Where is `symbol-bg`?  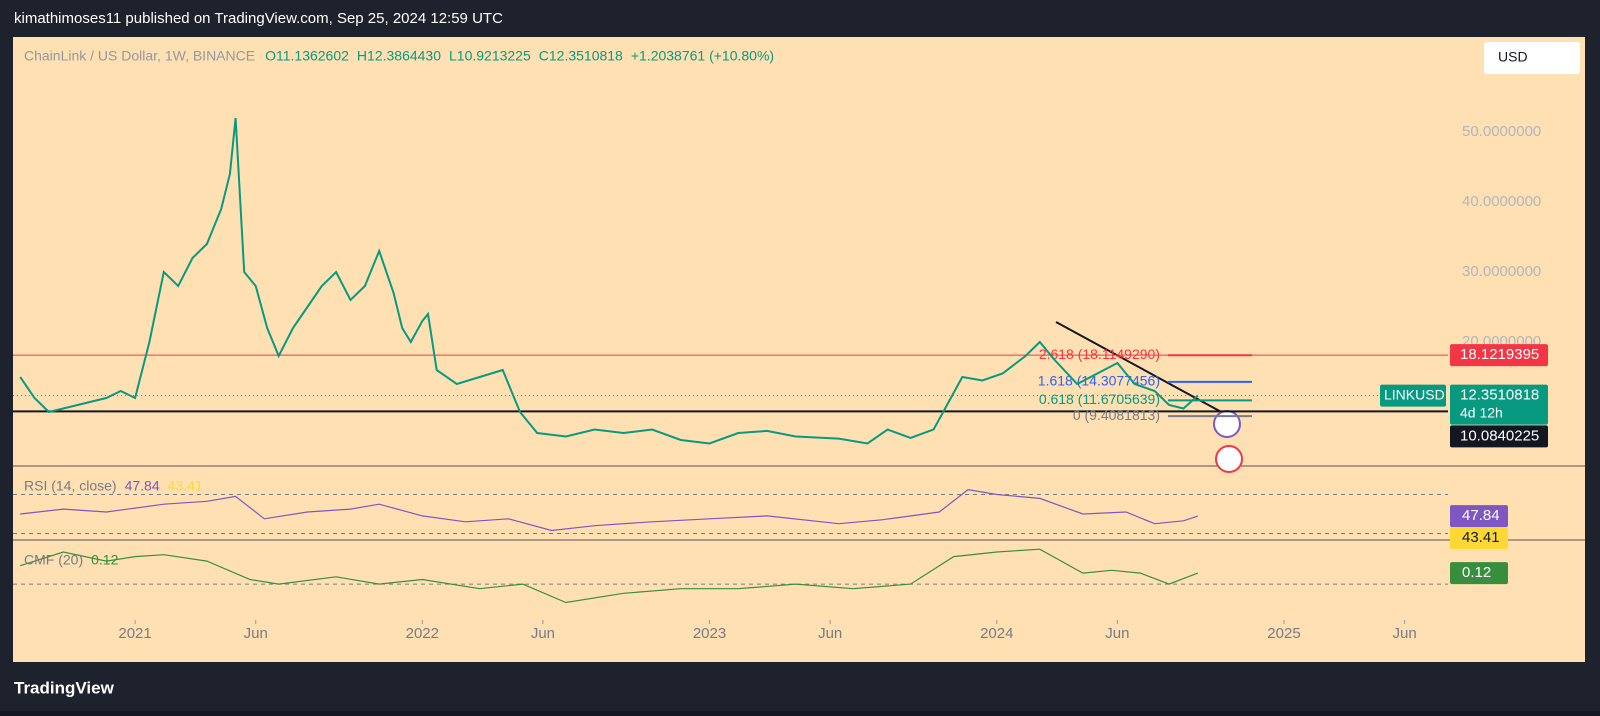
symbol-bg is located at coordinates (1413, 395).